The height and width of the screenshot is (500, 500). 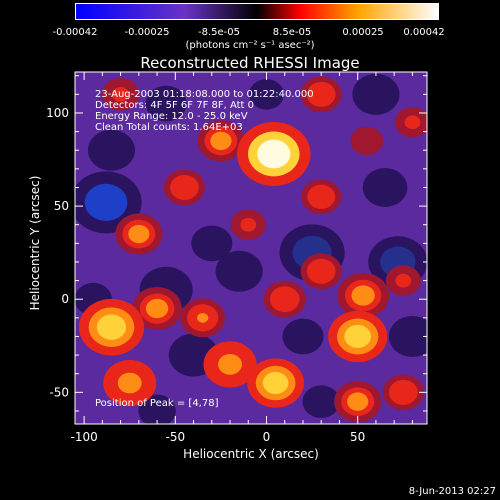 What do you see at coordinates (251, 454) in the screenshot?
I see `x-axis-label: Heliocentric X (arcsec)` at bounding box center [251, 454].